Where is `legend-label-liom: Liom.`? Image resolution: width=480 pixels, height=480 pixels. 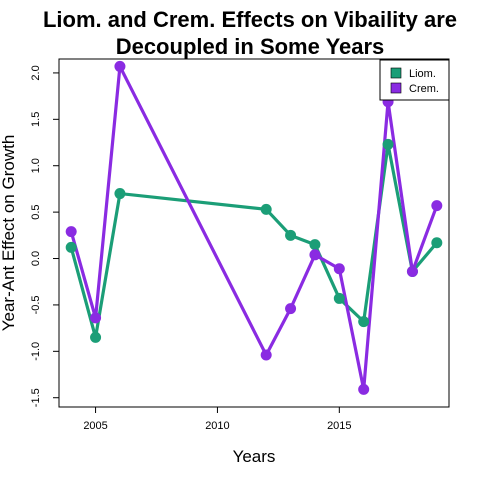 legend-label-liom: Liom. is located at coordinates (422, 74).